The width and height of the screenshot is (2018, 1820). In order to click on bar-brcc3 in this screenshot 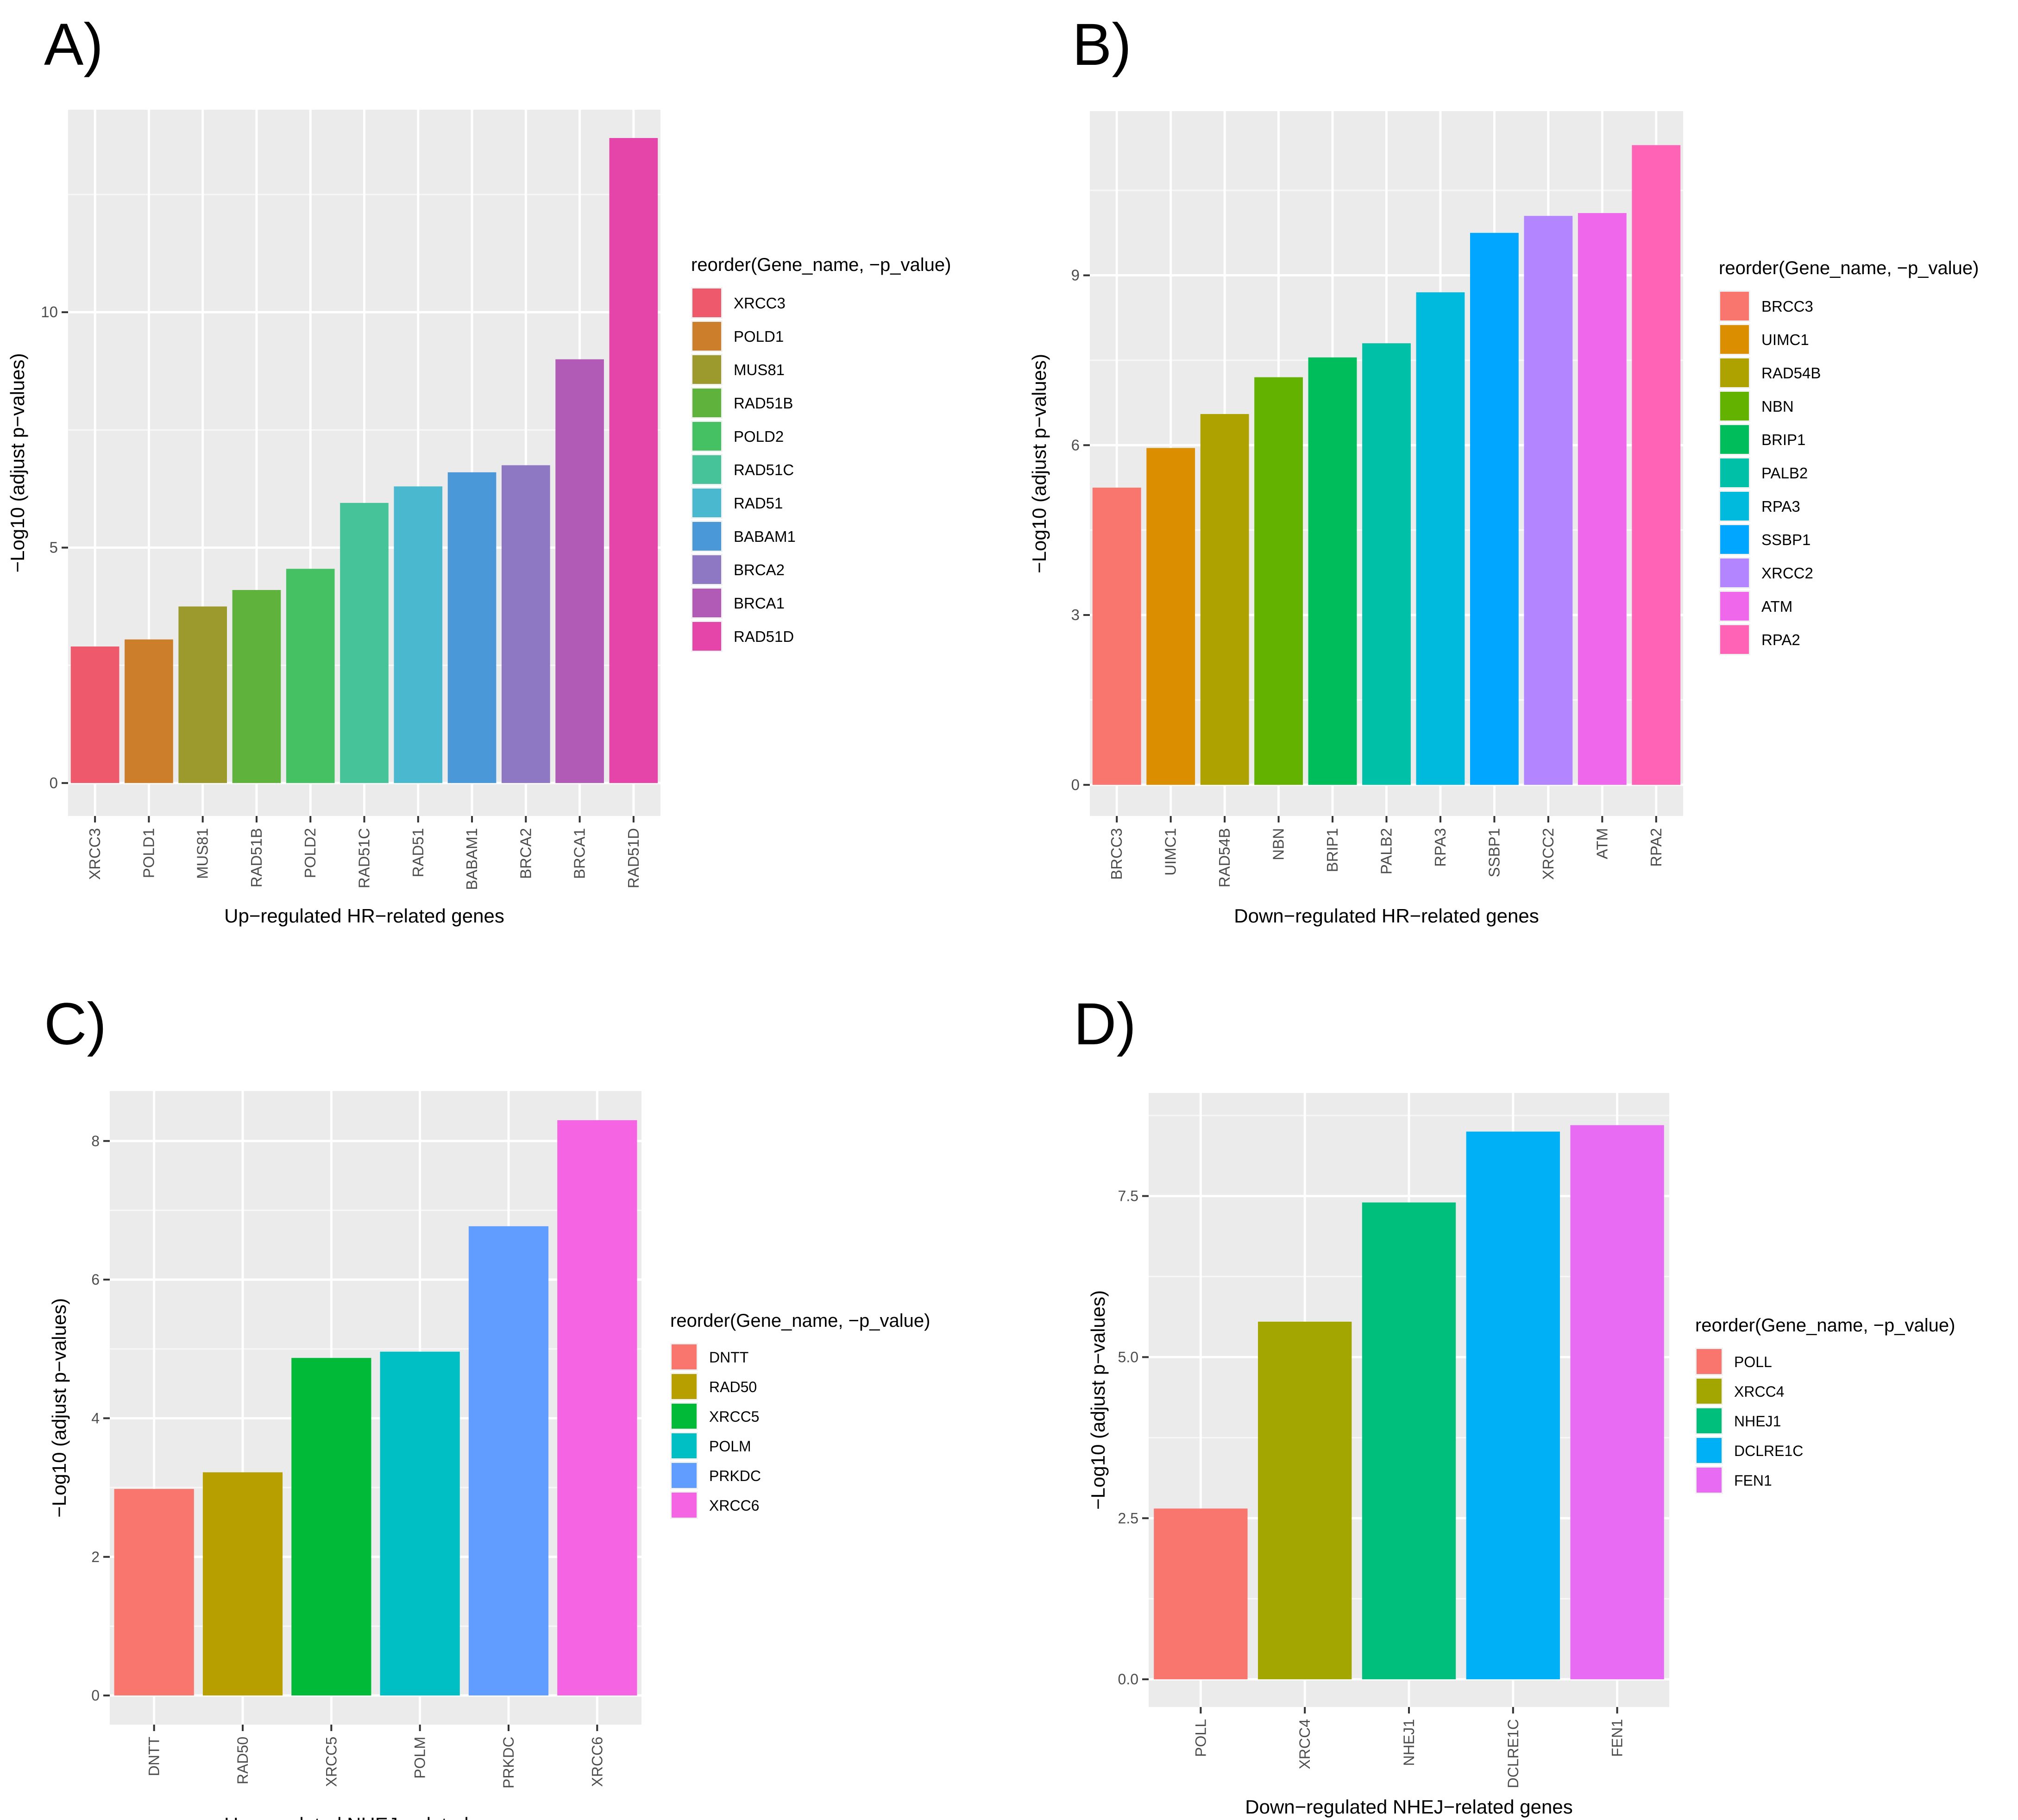, I will do `click(1116, 636)`.